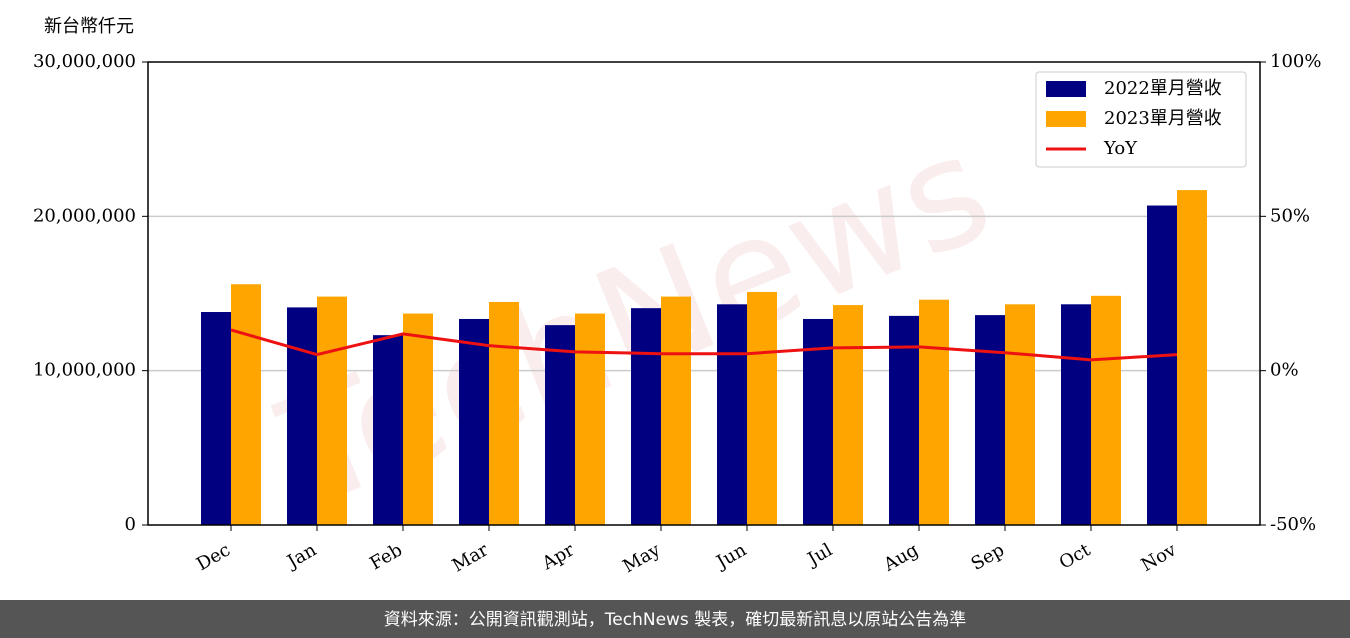 The image size is (1350, 638). Describe the element at coordinates (1120, 148) in the screenshot. I see `legend-label: YoY` at that location.